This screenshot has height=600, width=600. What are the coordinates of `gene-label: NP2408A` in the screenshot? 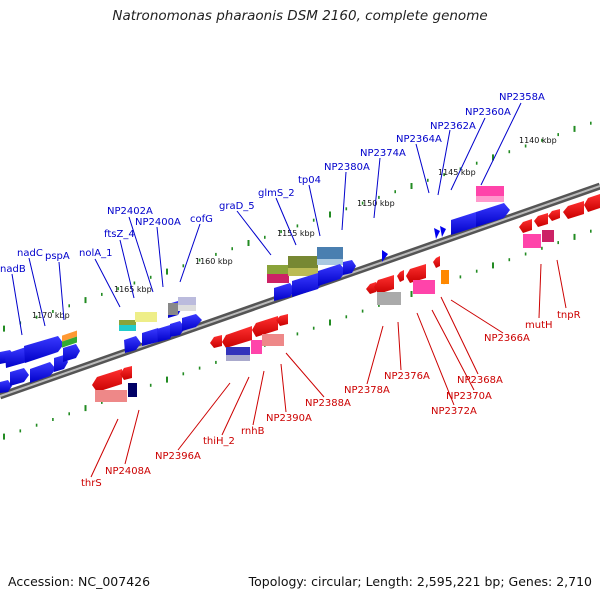 It's located at (128, 471).